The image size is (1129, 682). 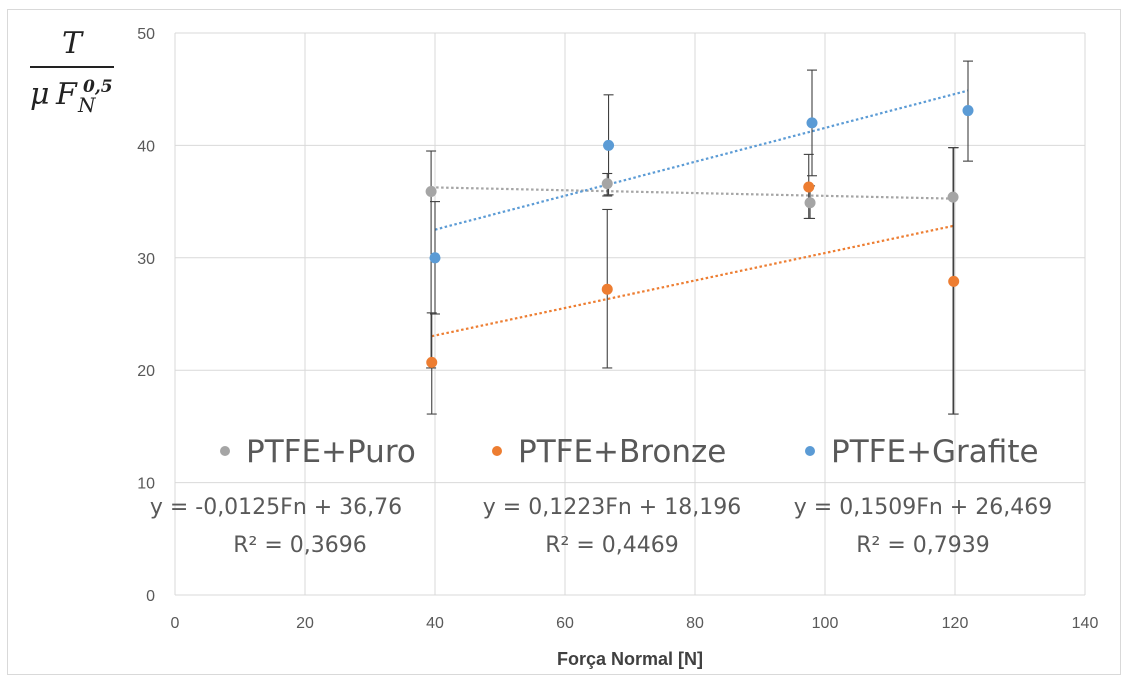 I want to click on legend: PTFE+Puro PTFE+Bronze PTFE+Grafite, so click(x=629, y=452).